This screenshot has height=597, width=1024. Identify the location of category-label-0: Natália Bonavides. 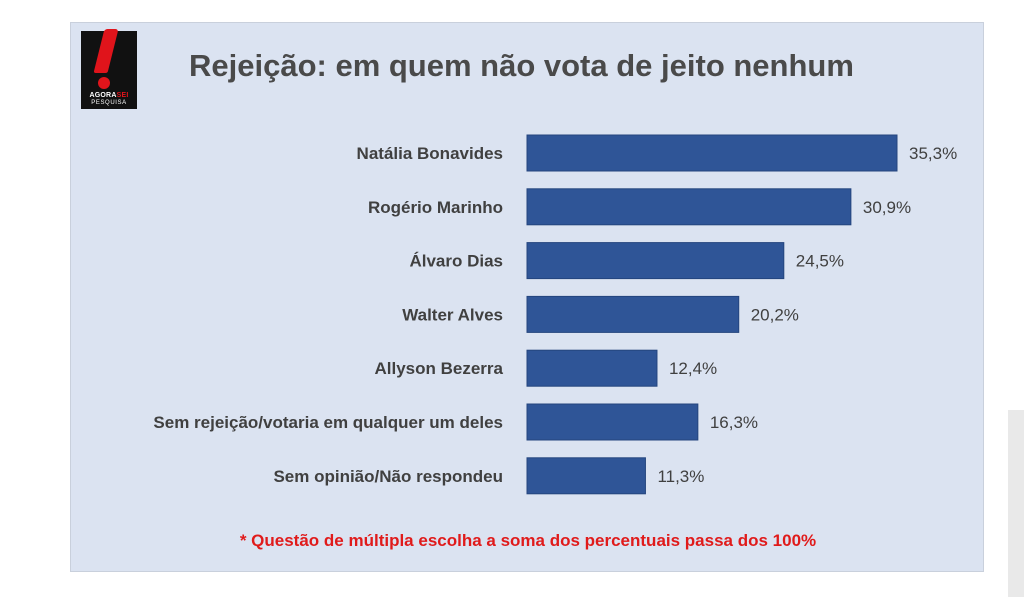
(430, 153).